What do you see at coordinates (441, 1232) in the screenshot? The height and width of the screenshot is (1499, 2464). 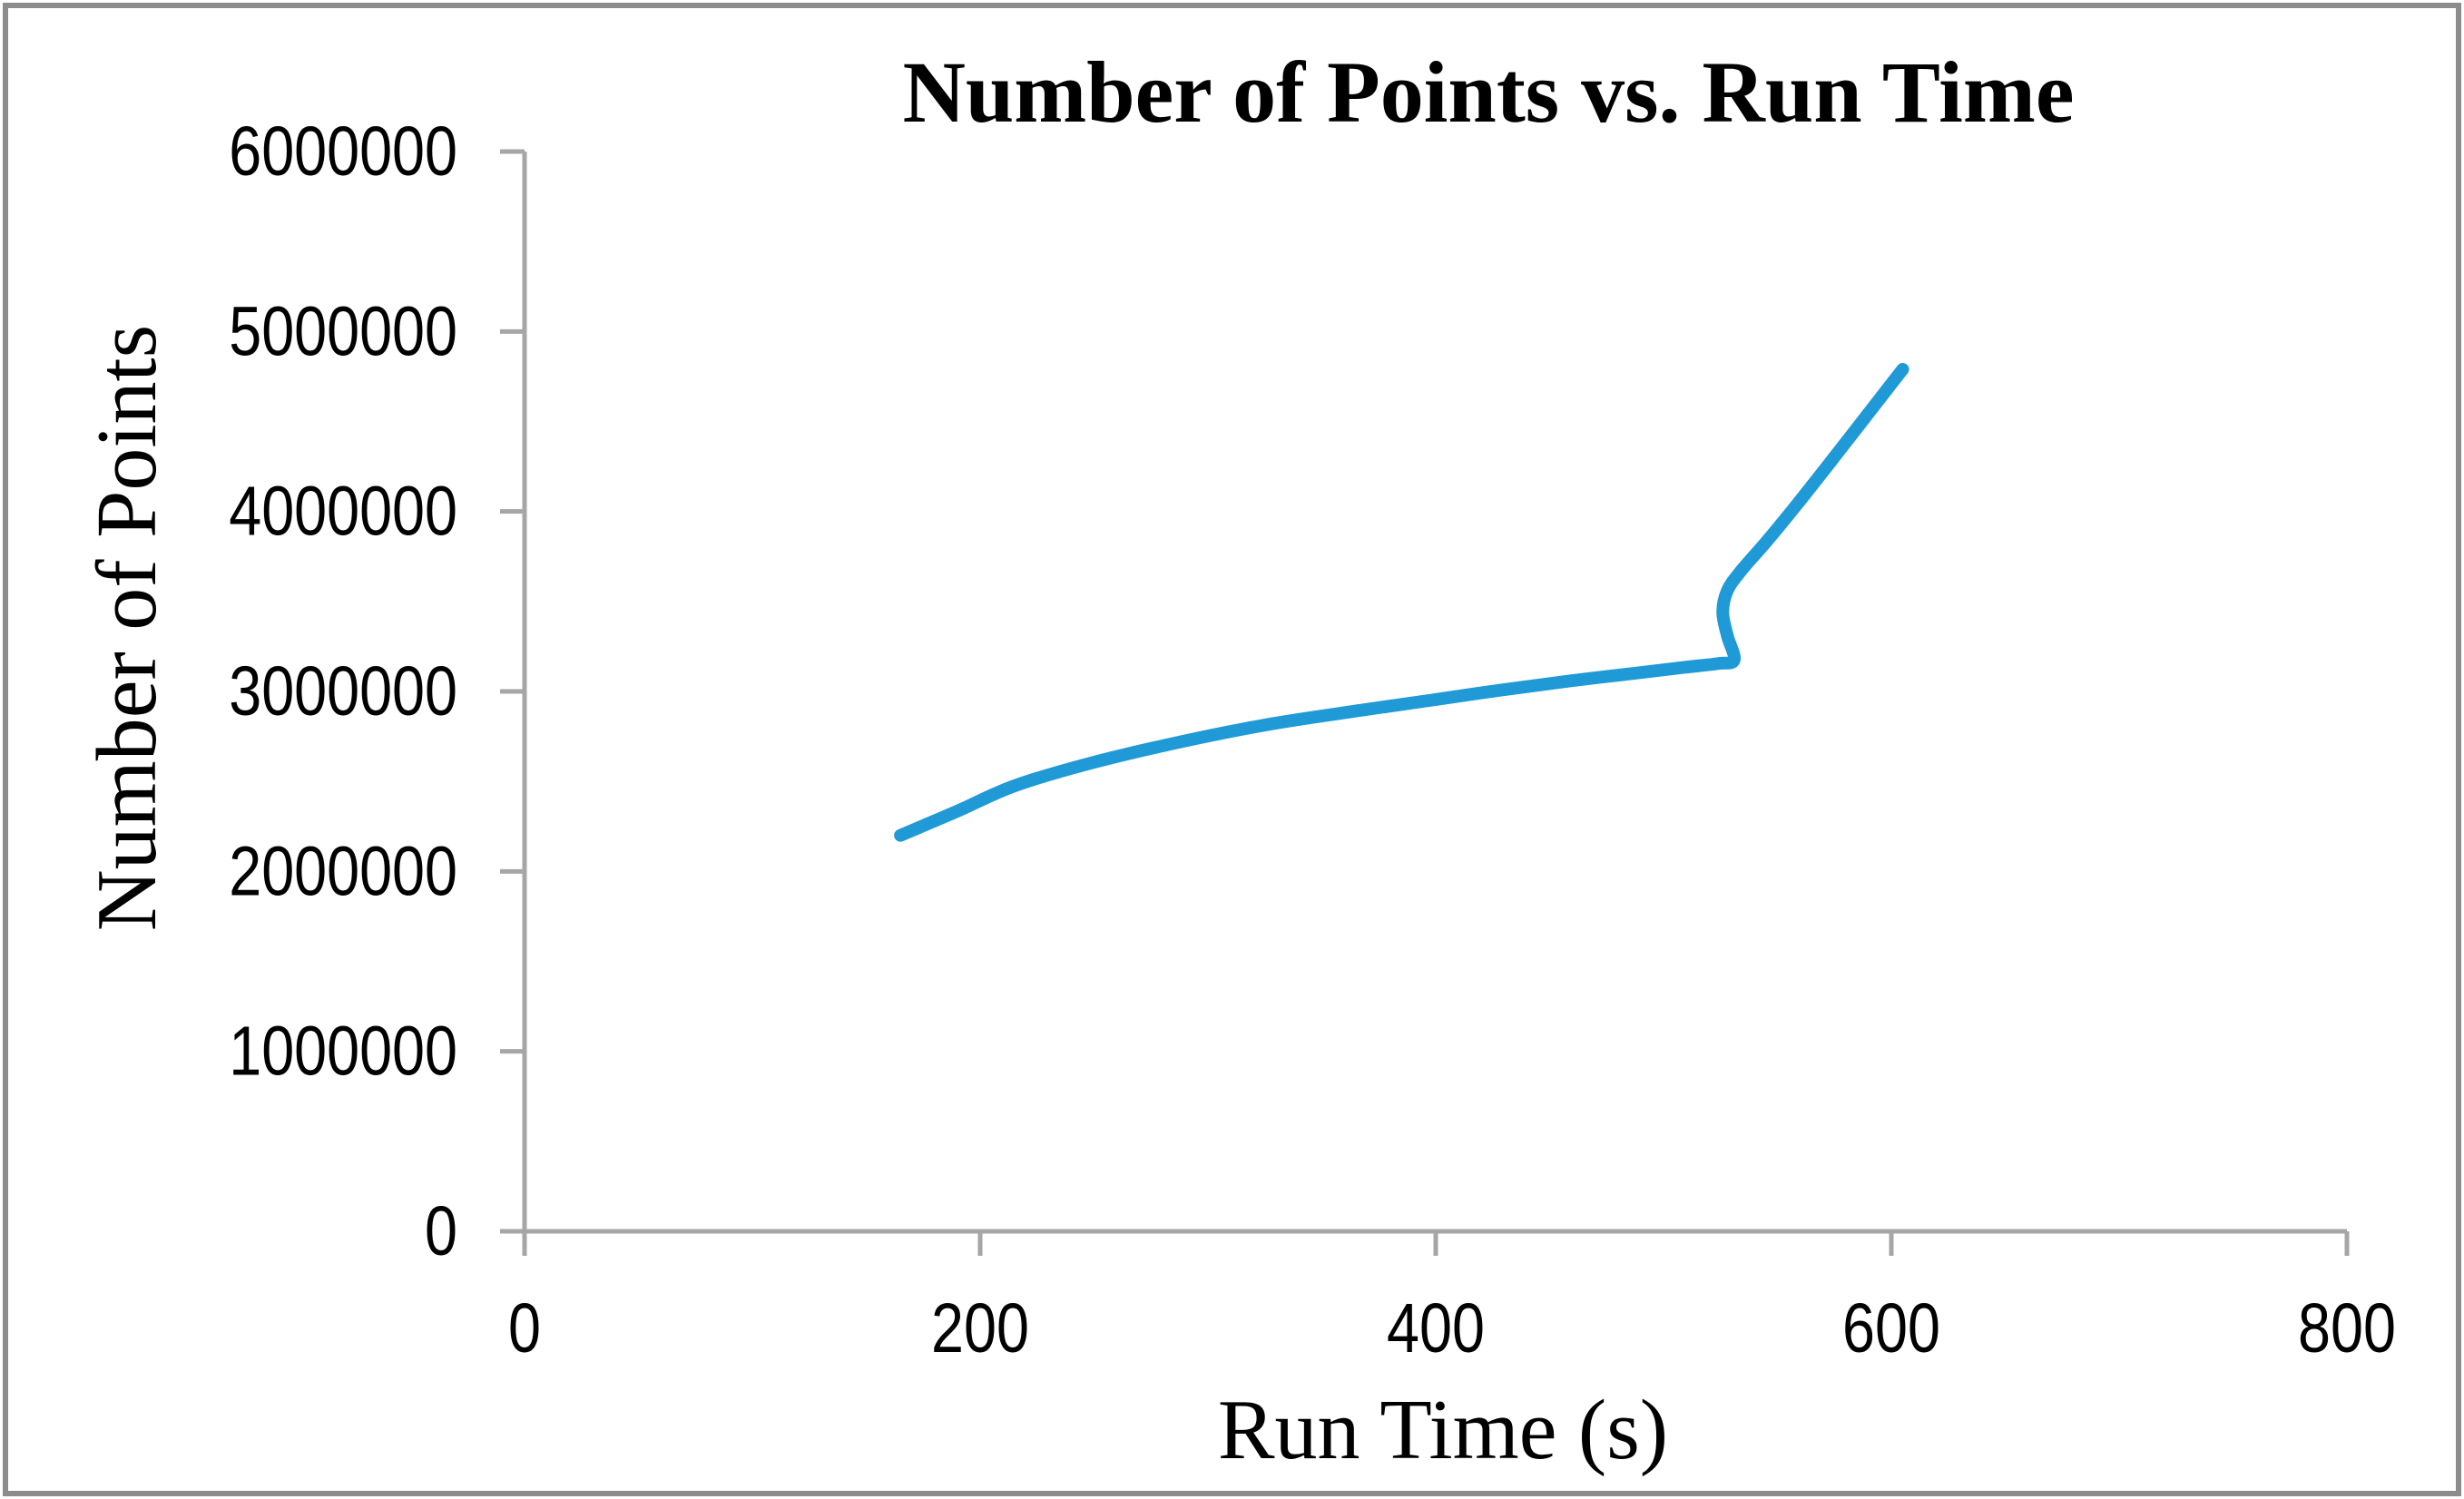 I see `y-tick-label: 0` at bounding box center [441, 1232].